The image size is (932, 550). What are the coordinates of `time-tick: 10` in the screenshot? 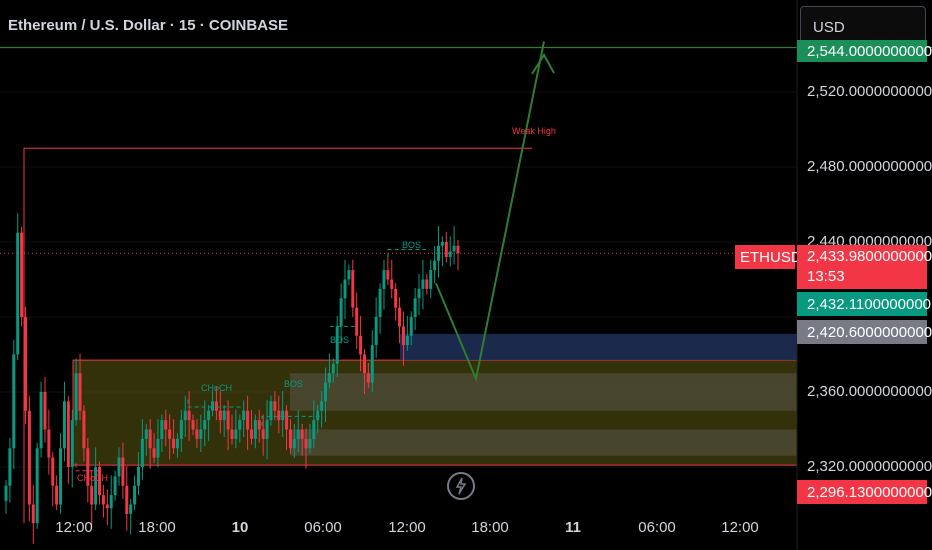 It's located at (240, 527).